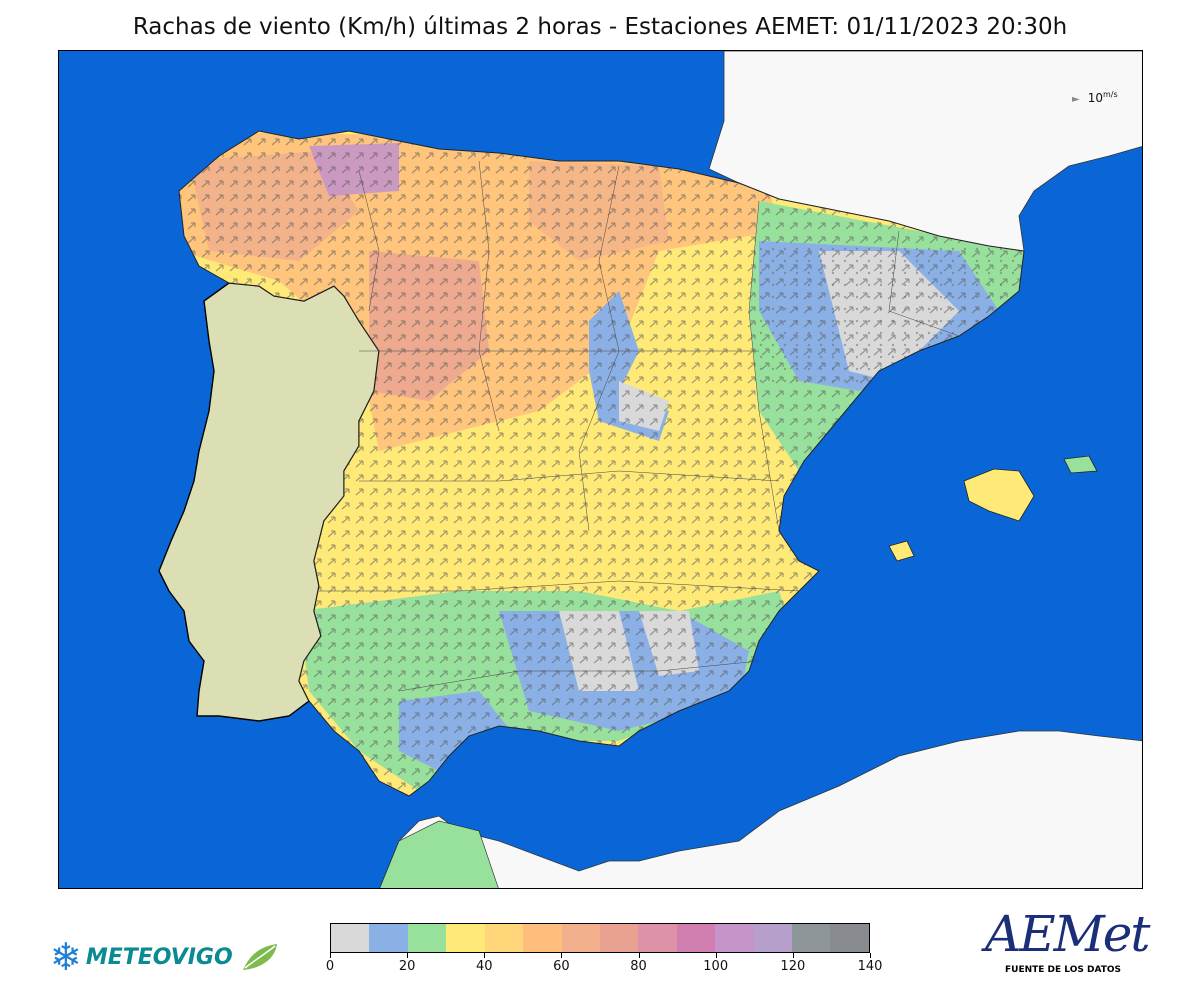 This screenshot has height=1000, width=1200. I want to click on aemet-wordmark: AEMet, so click(1067, 934).